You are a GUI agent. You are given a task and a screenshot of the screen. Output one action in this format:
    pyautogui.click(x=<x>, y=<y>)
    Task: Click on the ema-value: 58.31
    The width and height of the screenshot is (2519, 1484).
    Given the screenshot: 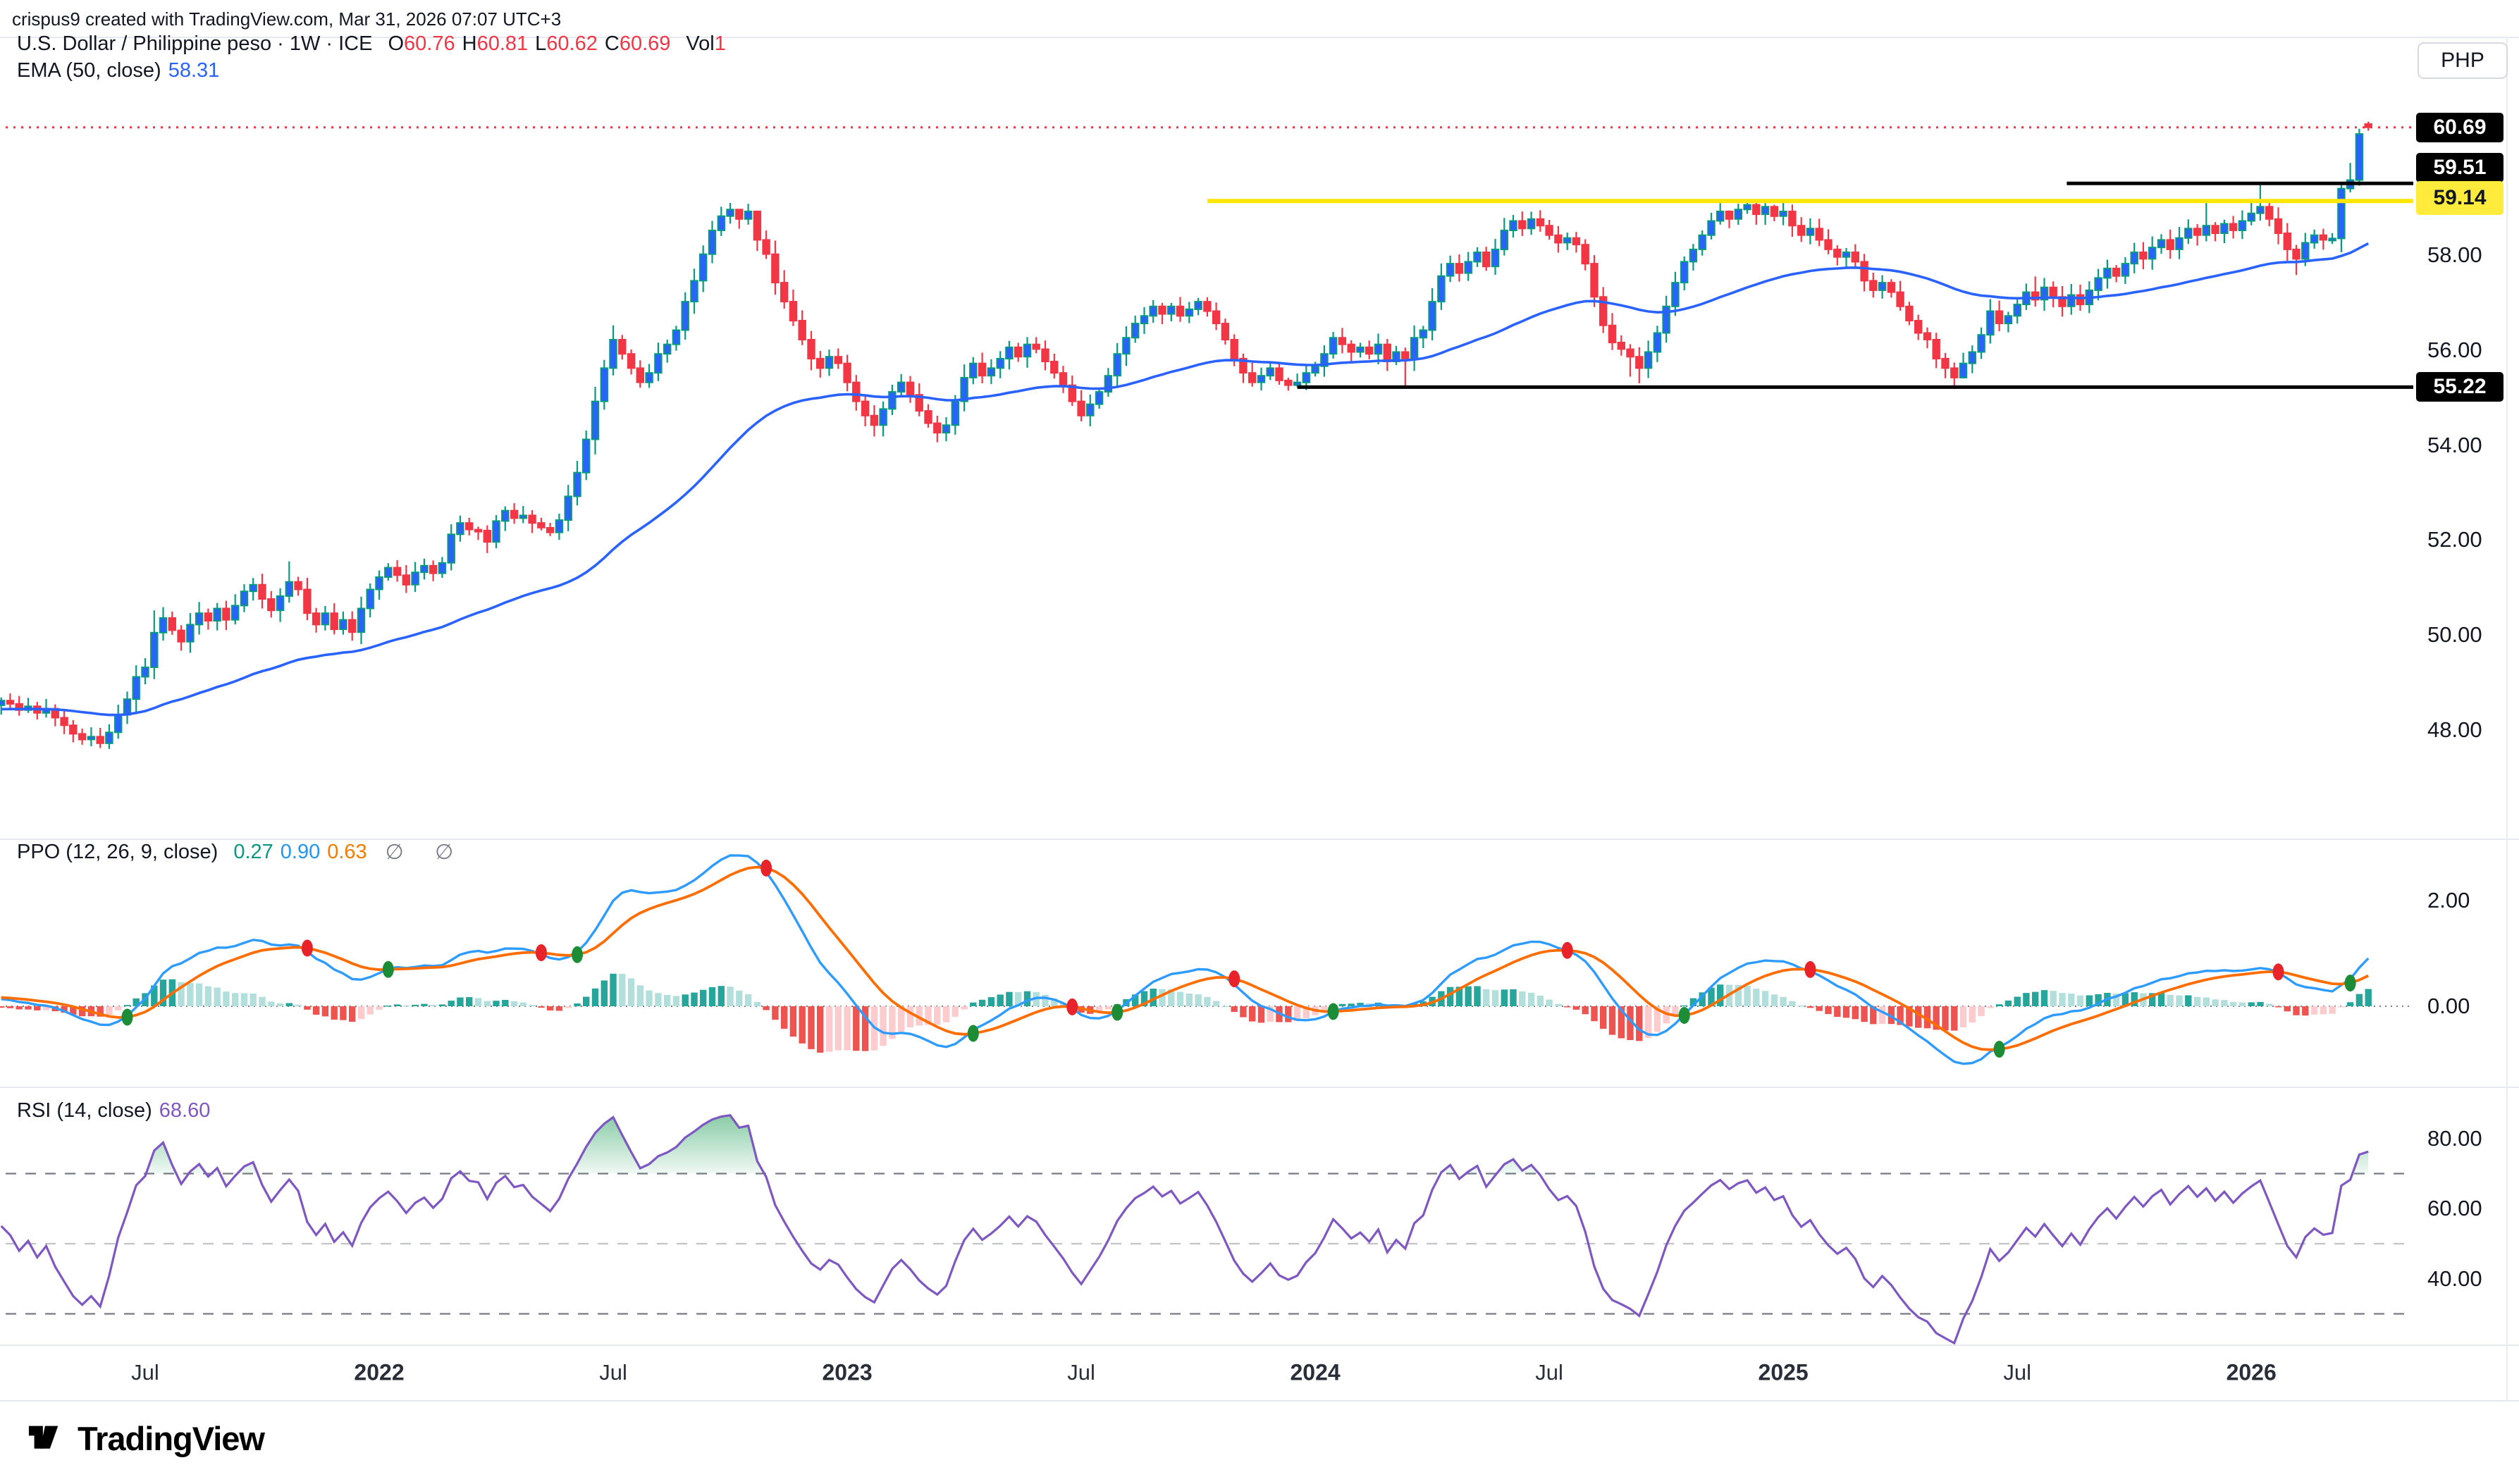 What is the action you would take?
    pyautogui.click(x=194, y=70)
    